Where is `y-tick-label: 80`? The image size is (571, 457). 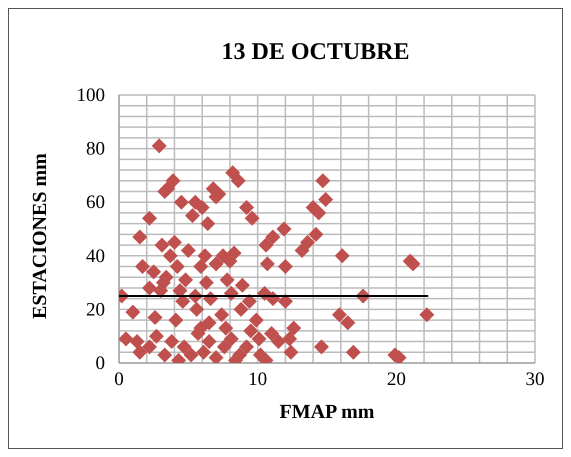 y-tick-label: 80 is located at coordinates (95, 149).